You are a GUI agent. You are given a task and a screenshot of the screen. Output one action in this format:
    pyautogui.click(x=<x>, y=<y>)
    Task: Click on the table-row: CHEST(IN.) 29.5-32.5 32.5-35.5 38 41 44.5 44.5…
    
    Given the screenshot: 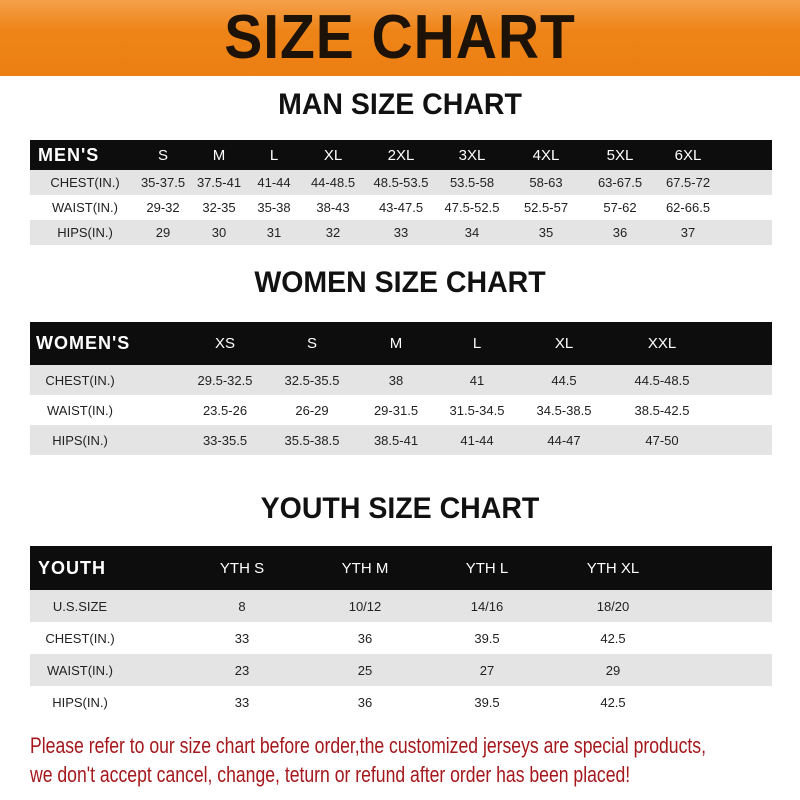 What is the action you would take?
    pyautogui.click(x=401, y=380)
    